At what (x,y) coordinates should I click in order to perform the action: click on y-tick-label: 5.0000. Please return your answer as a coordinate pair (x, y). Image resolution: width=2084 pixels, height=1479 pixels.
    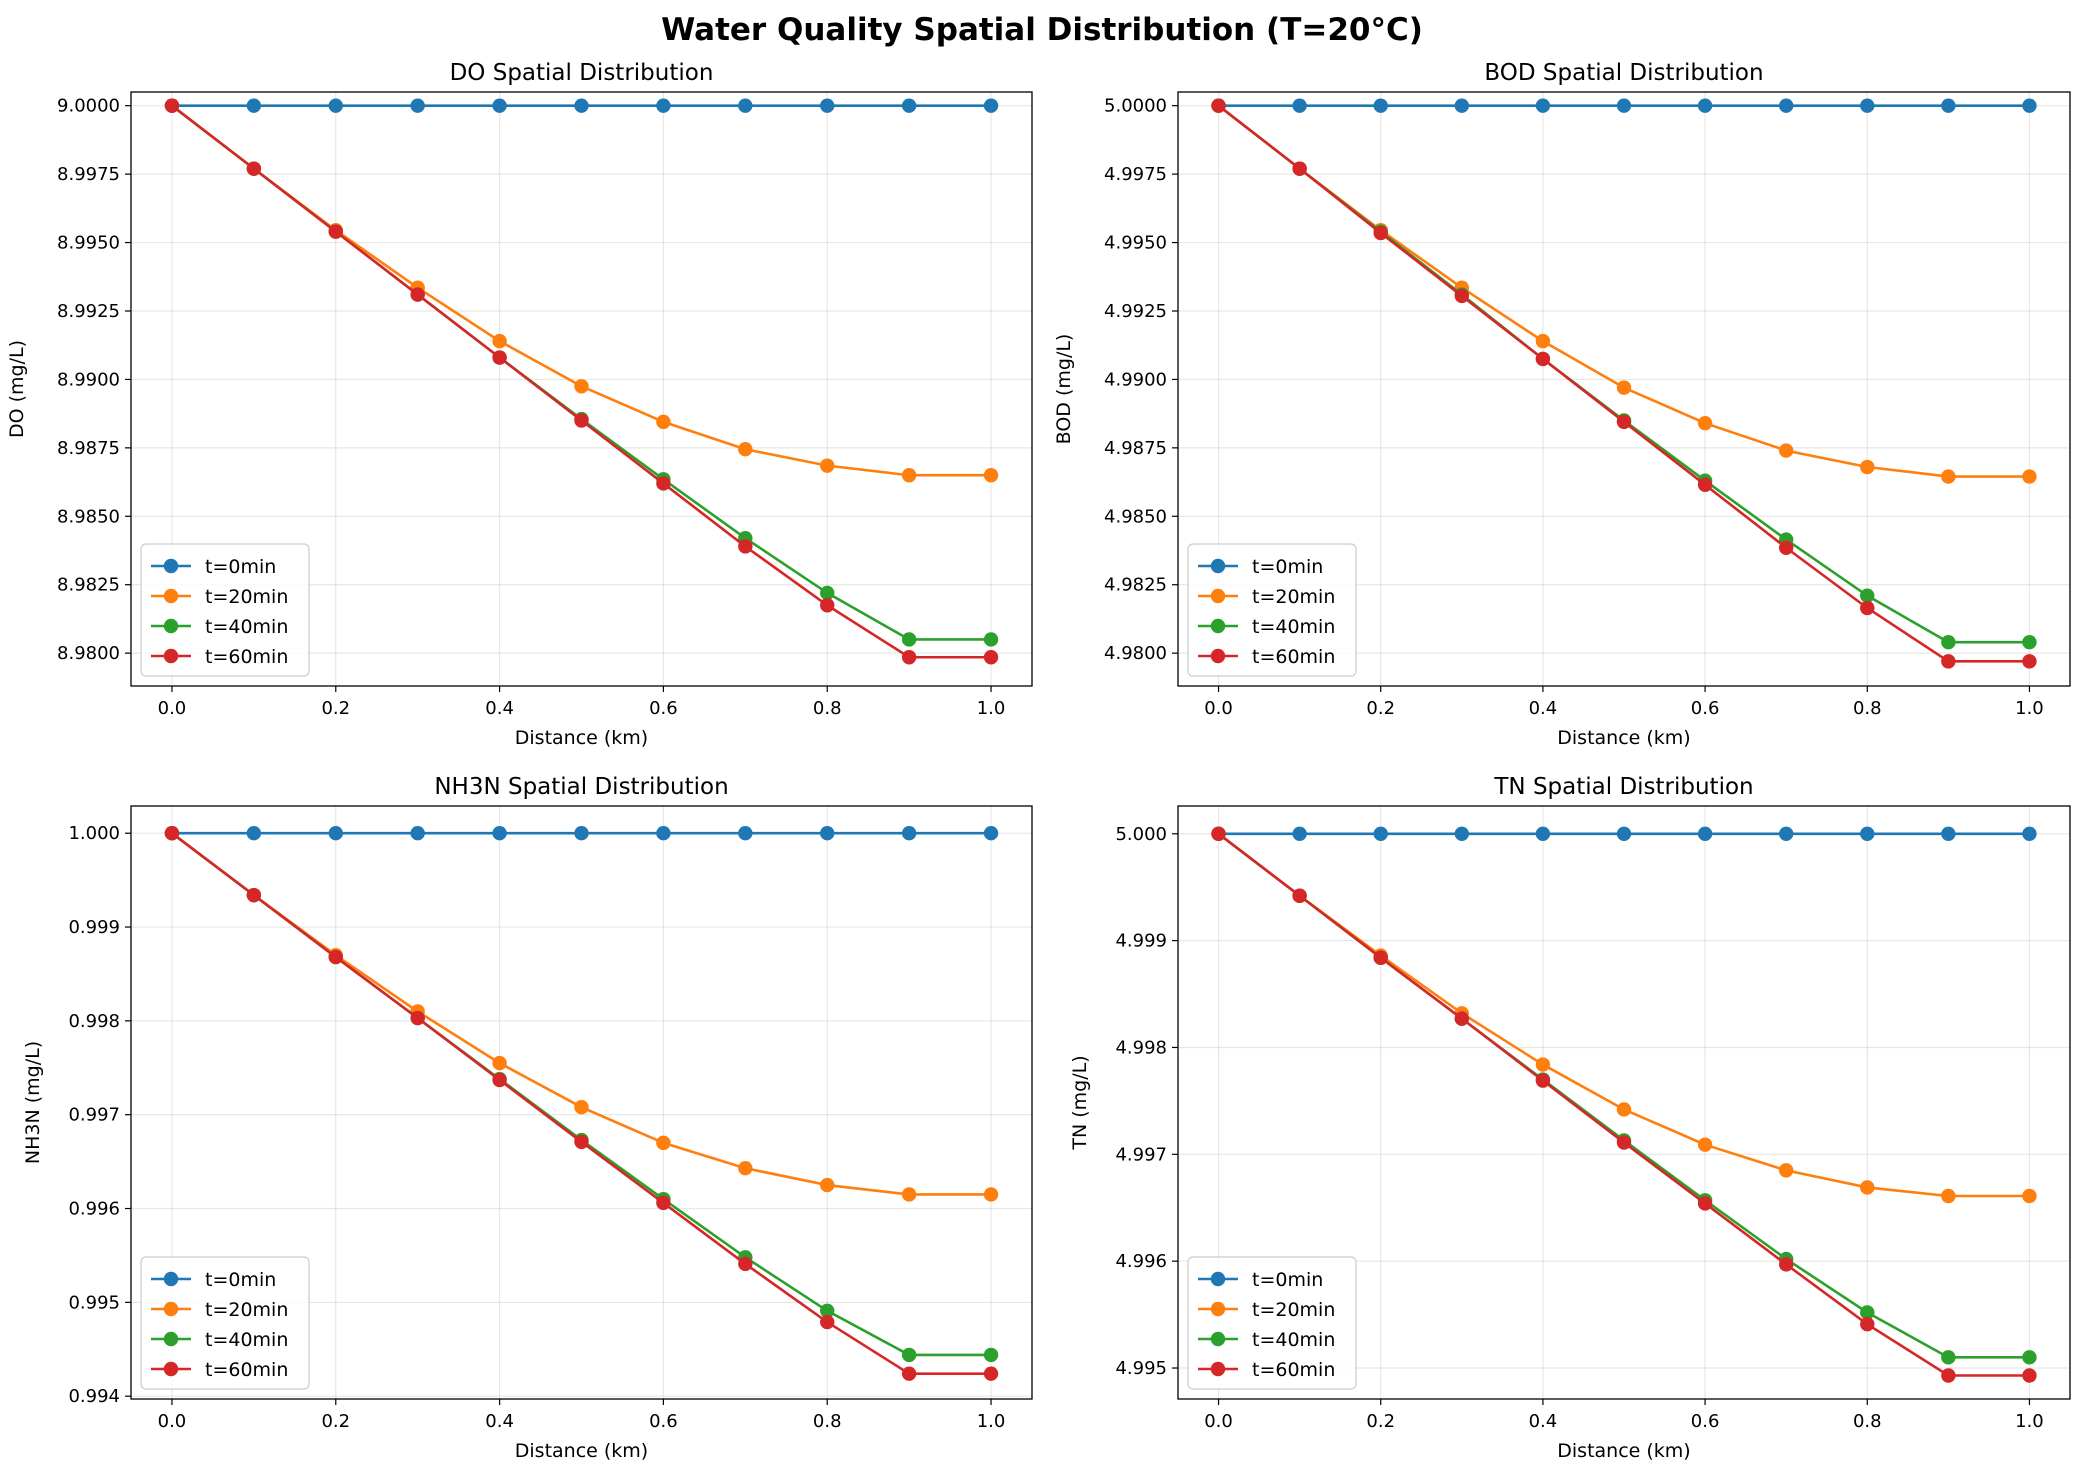
    Looking at the image, I should click on (1135, 106).